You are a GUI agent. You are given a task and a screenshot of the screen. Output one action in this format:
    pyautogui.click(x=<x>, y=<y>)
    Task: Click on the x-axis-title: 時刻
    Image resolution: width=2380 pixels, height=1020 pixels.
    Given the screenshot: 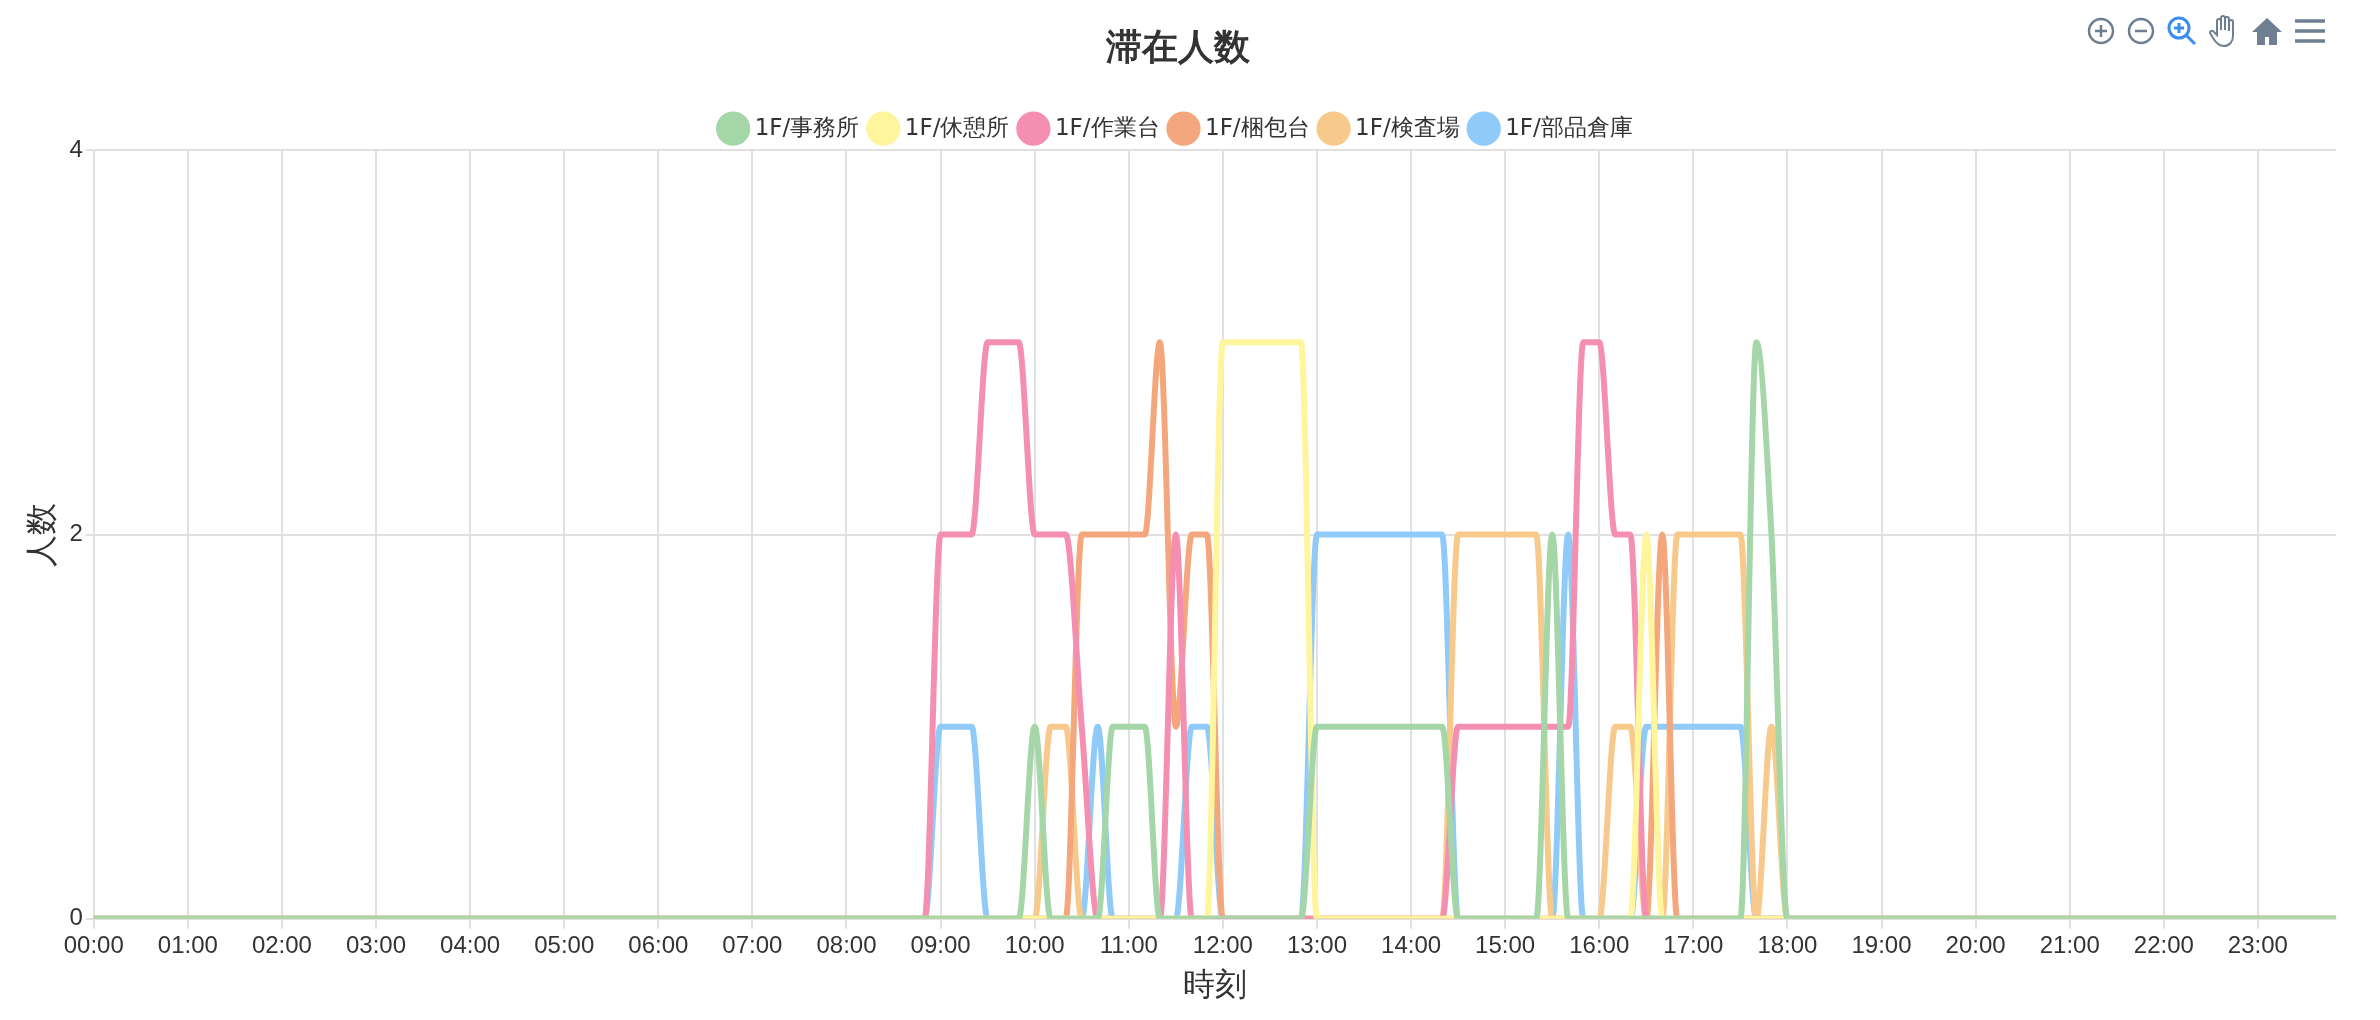 What is the action you would take?
    pyautogui.click(x=1214, y=984)
    